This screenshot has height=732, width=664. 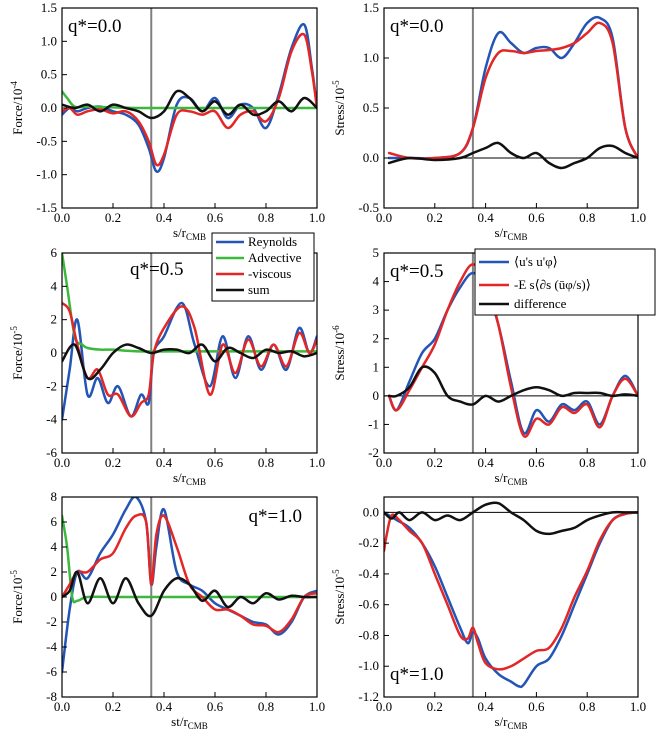 What do you see at coordinates (512, 385) in the screenshot?
I see `stress-q05-series-black` at bounding box center [512, 385].